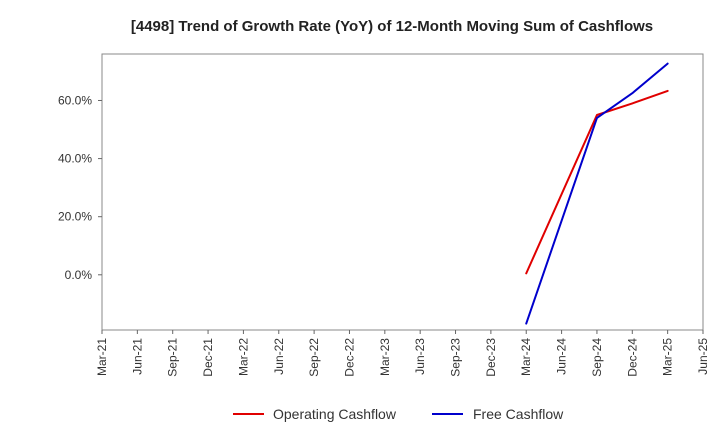 This screenshot has width=720, height=445. Describe the element at coordinates (75, 217) in the screenshot. I see `y-tick-label: 20.0%` at that location.